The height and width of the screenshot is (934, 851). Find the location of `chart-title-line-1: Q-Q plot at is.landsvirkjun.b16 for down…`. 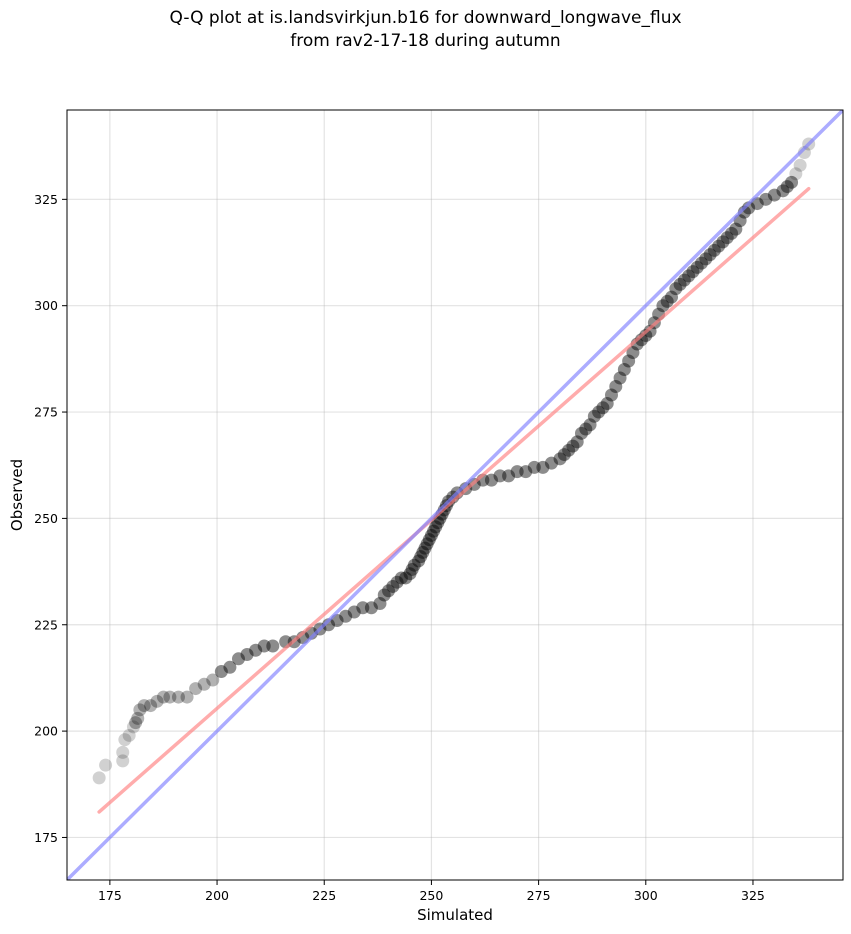

chart-title-line-1: Q-Q plot at is.landsvirkjun.b16 for down… is located at coordinates (425, 18).